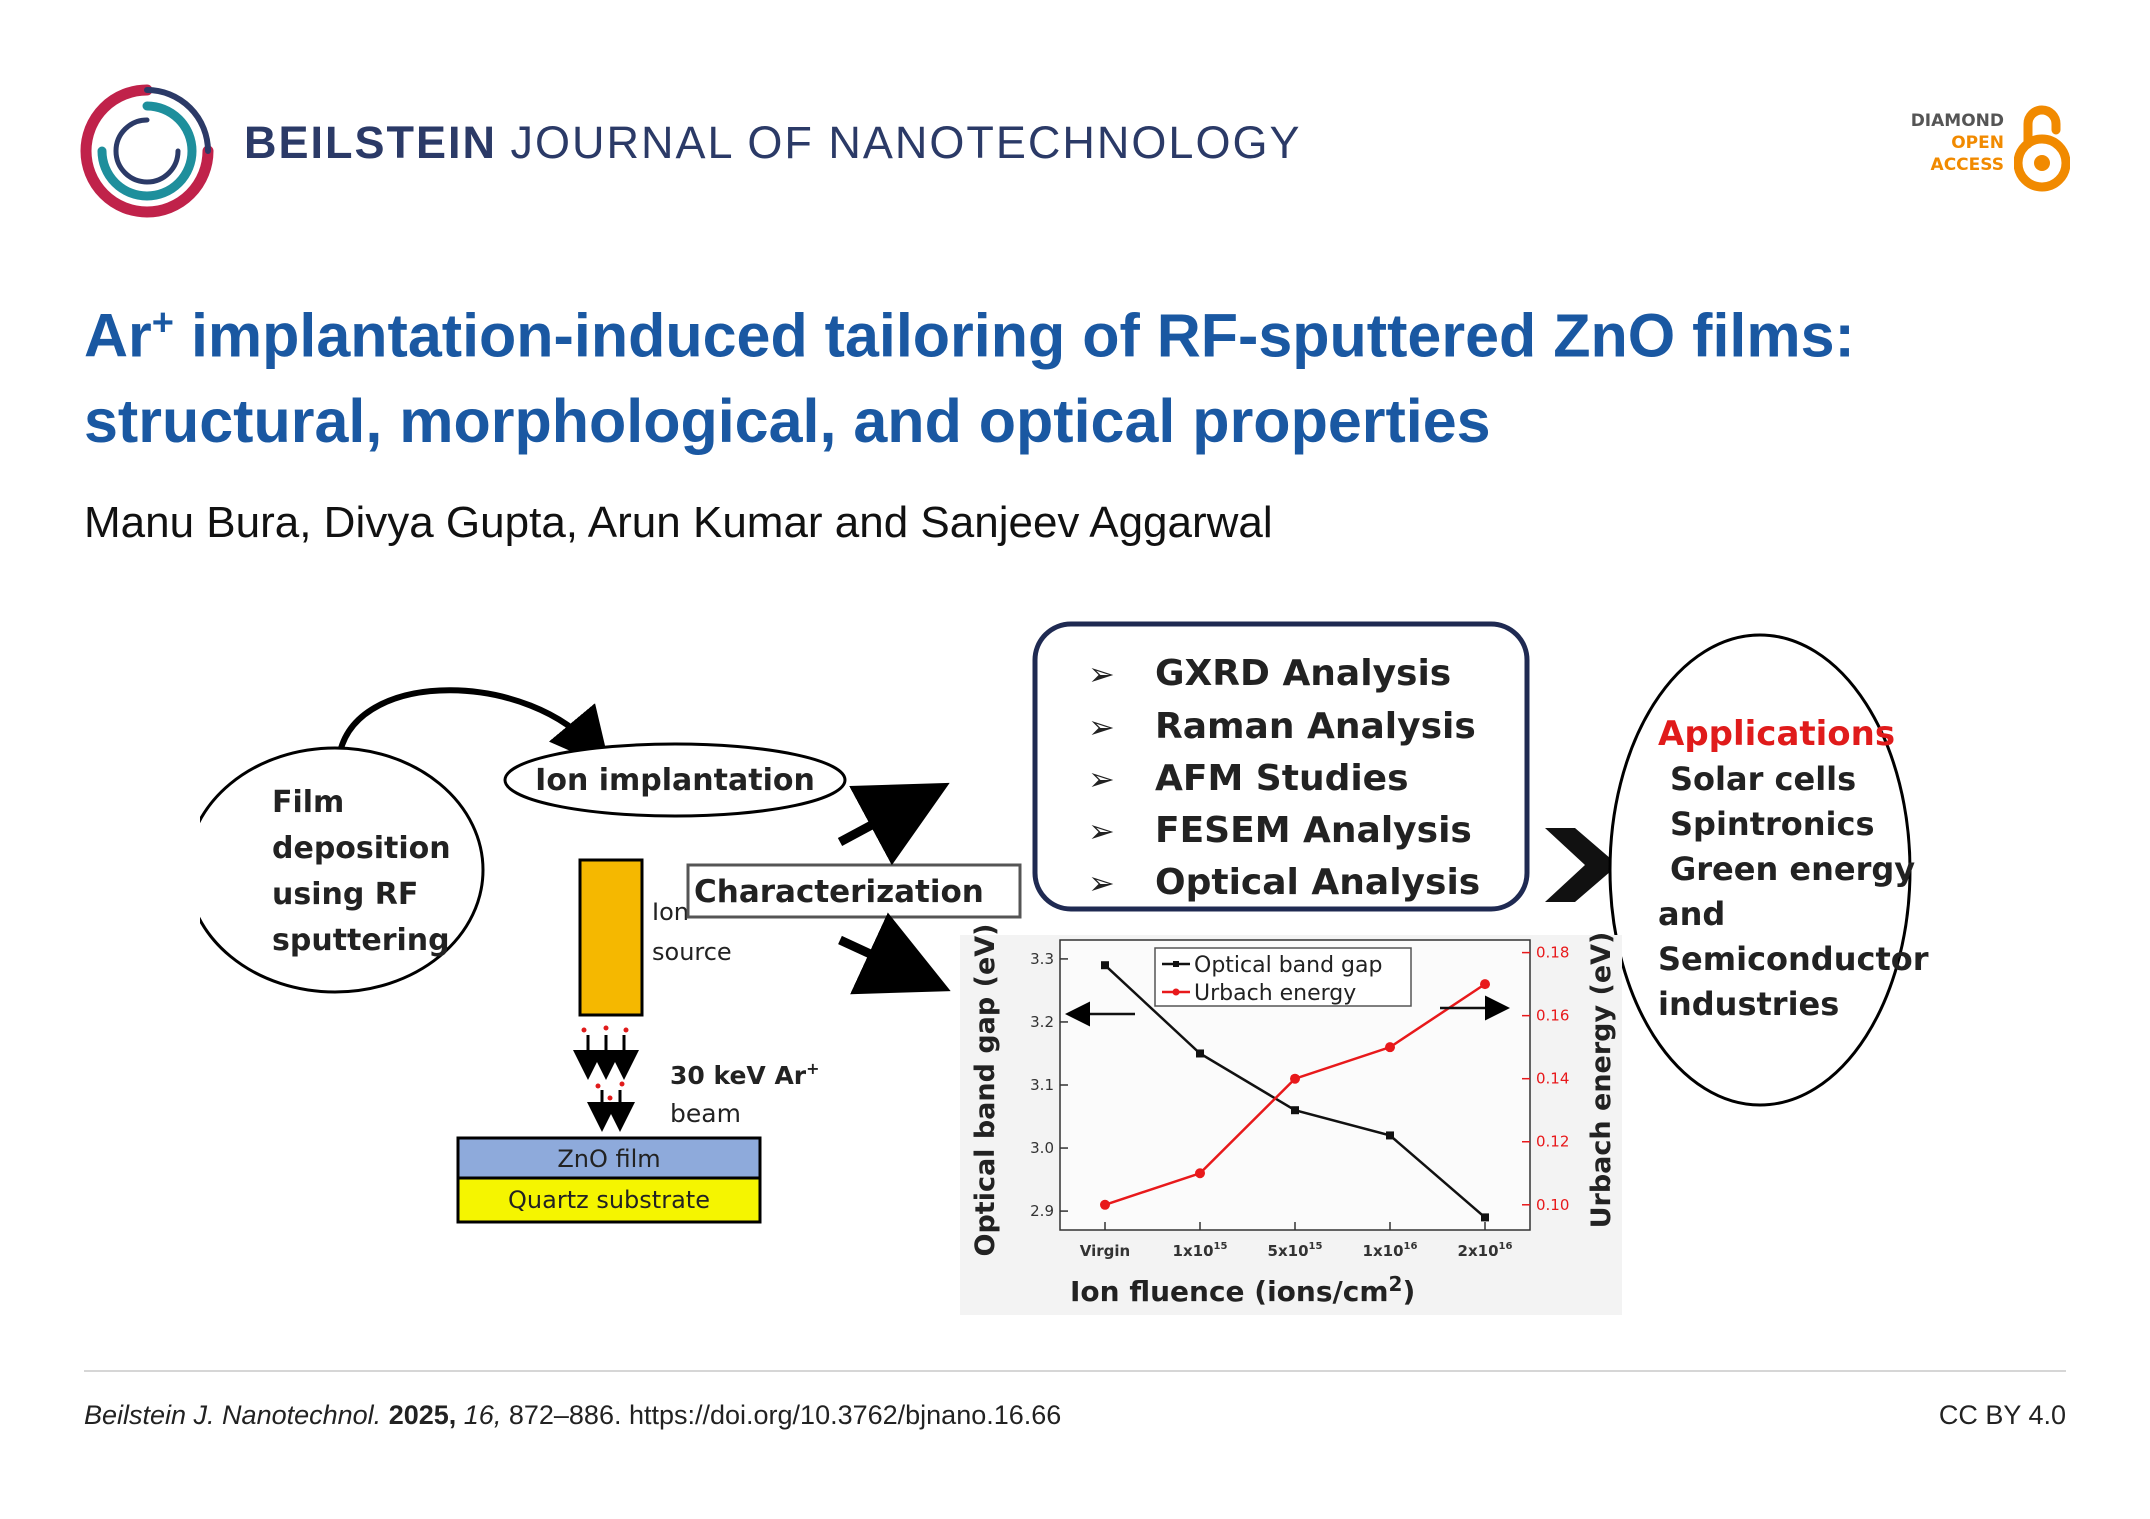  Describe the element at coordinates (1042, 1211) in the screenshot. I see `y-left-tick-label: 2.9` at that location.